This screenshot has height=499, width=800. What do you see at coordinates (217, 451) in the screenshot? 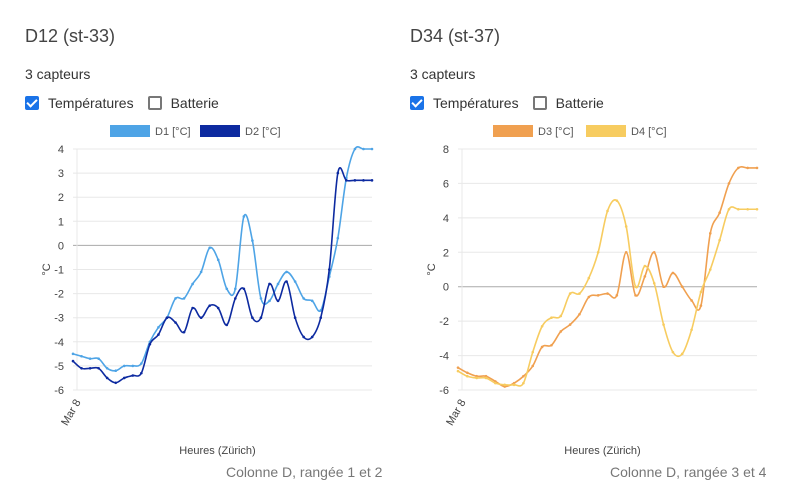
I see `x-axis-label: Heures (Zürich)` at bounding box center [217, 451].